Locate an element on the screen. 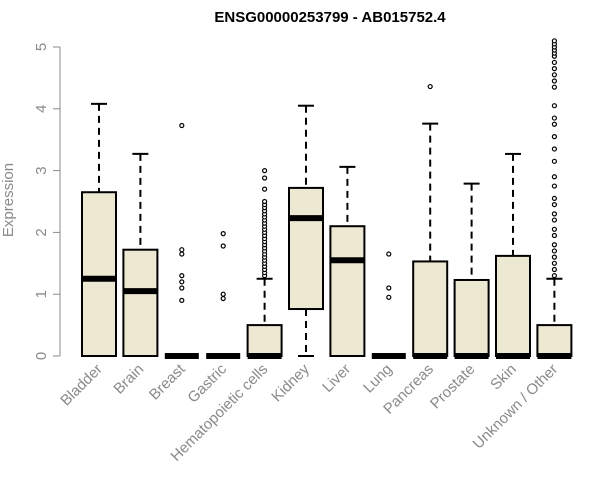 This screenshot has height=500, width=600. y-tick-label: 0 is located at coordinates (41, 356).